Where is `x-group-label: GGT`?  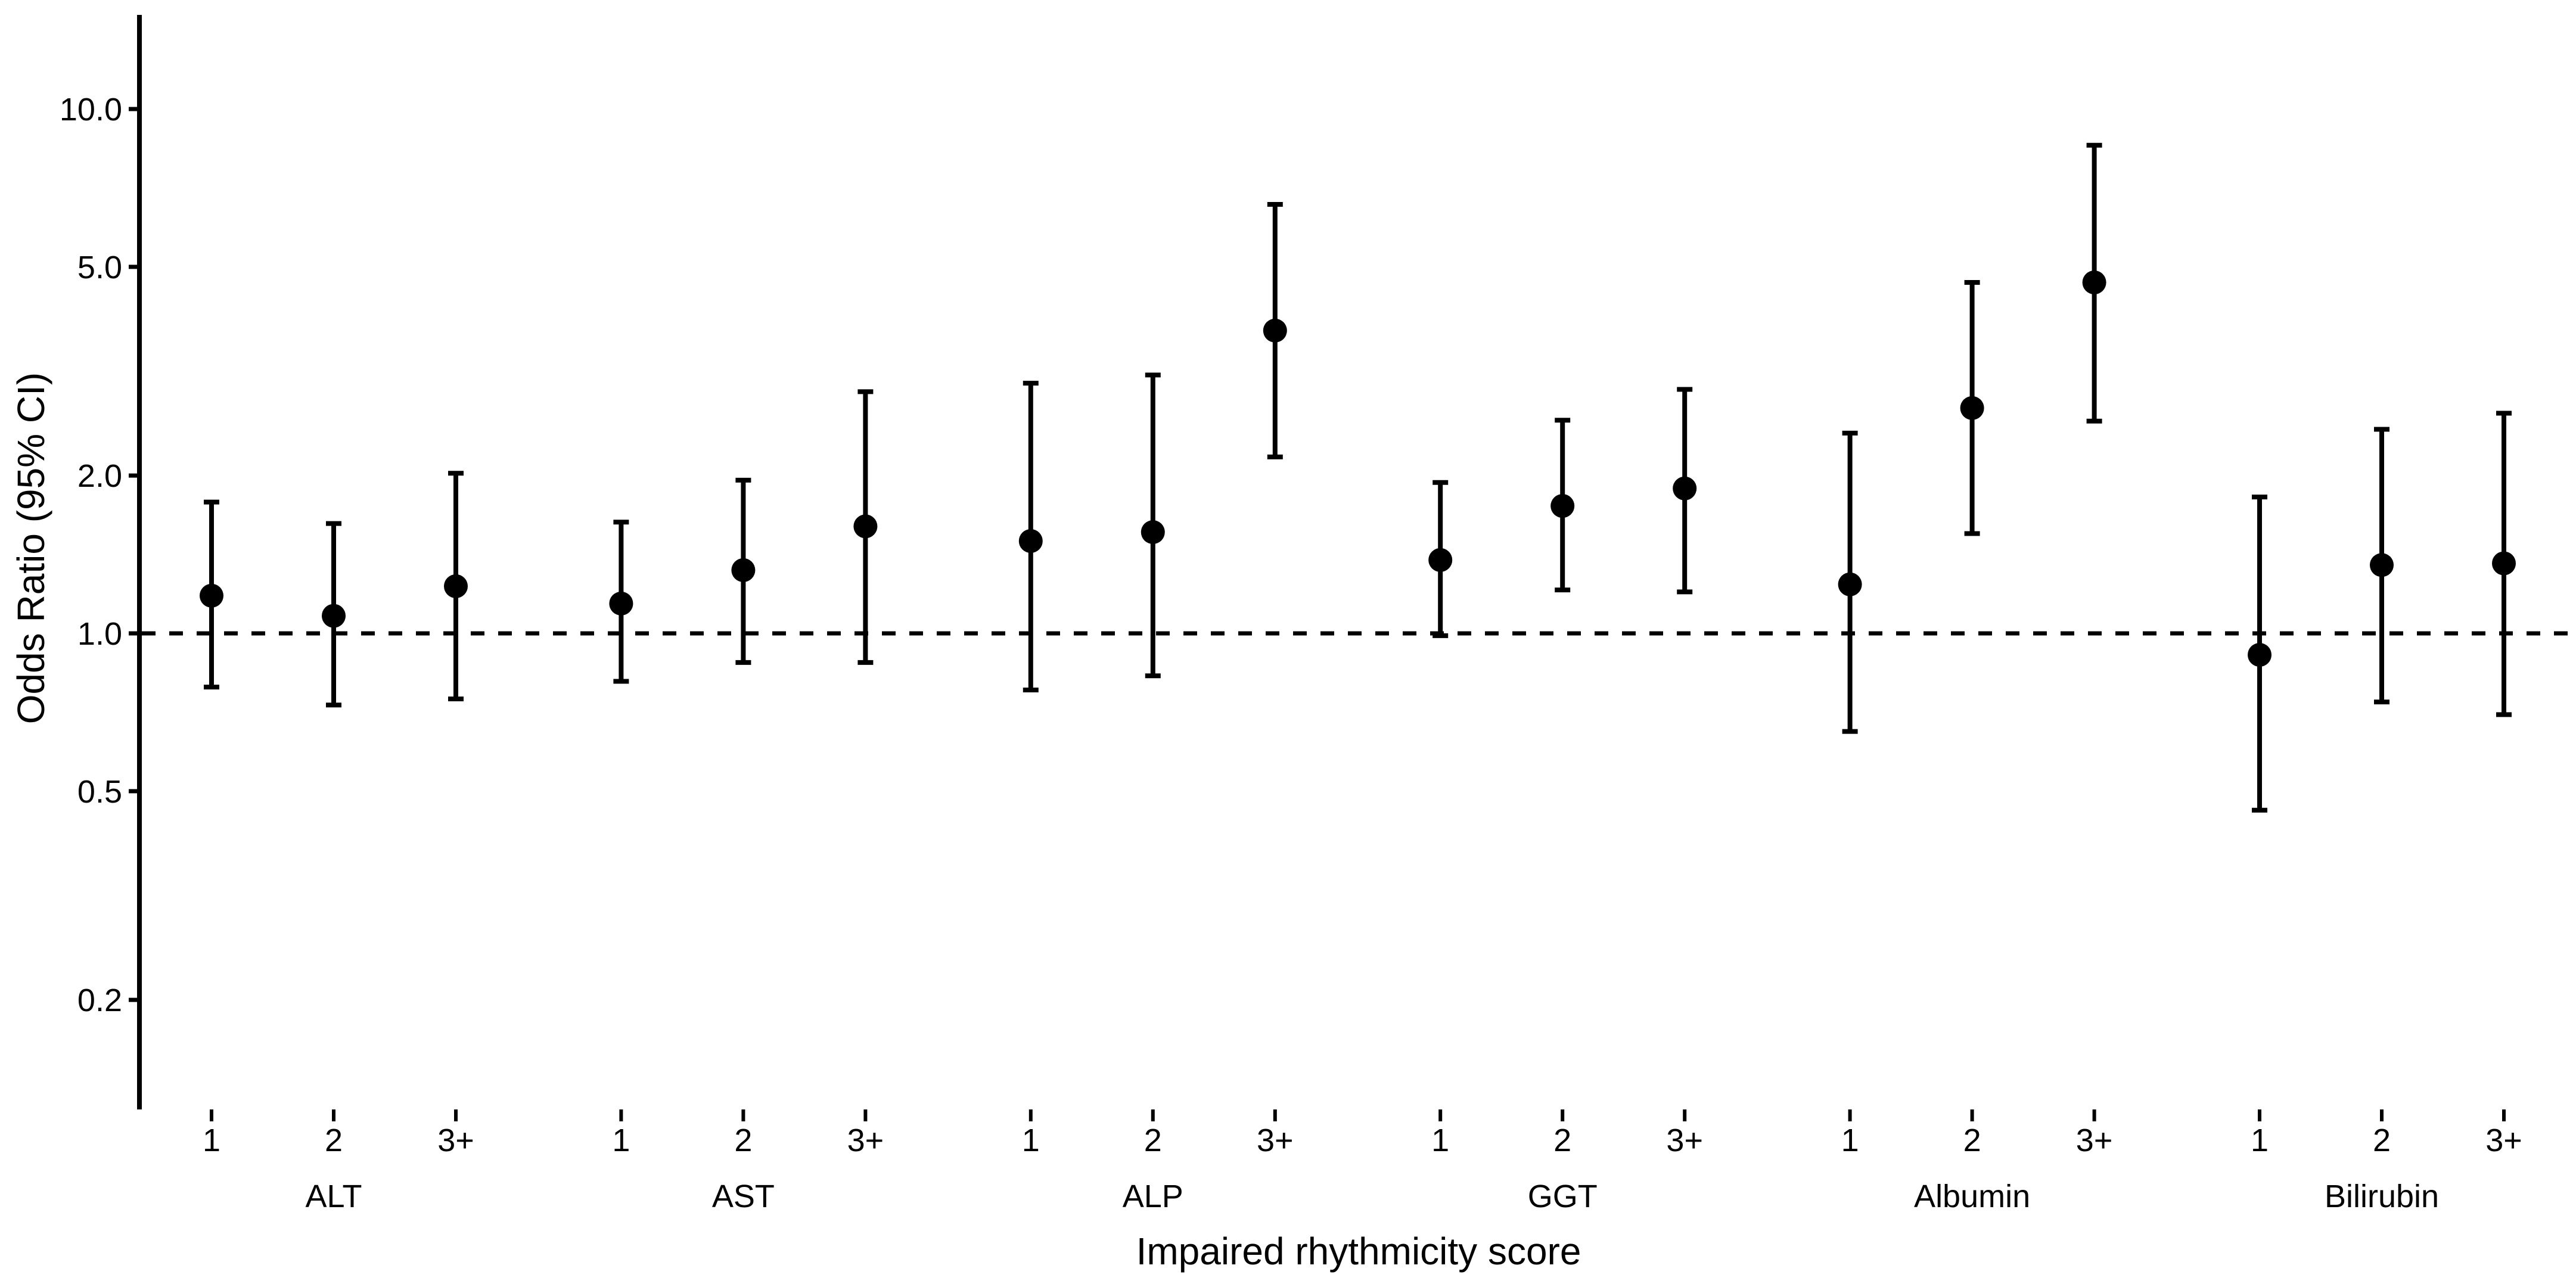 x-group-label: GGT is located at coordinates (1563, 1196).